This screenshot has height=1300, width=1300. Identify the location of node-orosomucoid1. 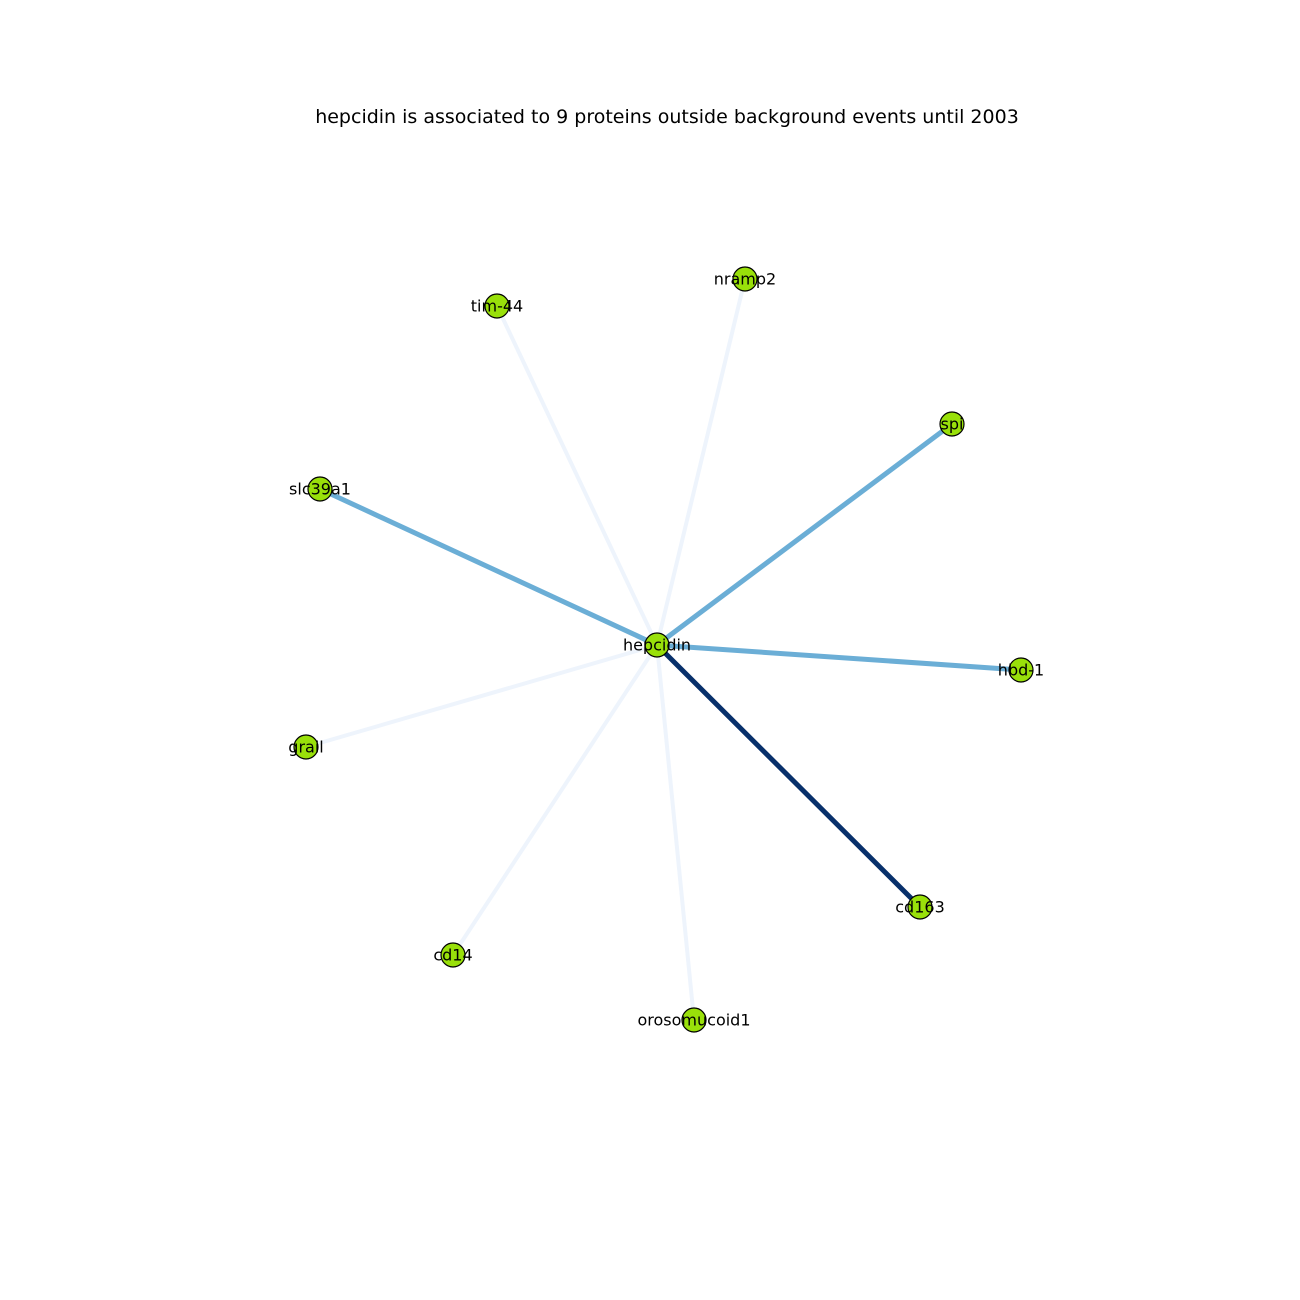
(694, 1020).